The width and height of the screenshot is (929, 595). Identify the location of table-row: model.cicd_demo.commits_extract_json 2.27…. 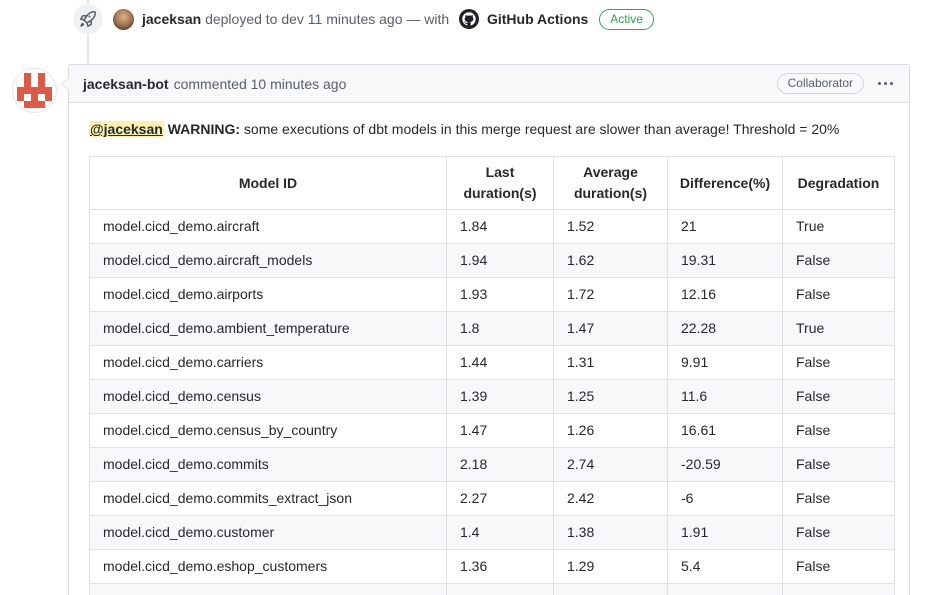
(492, 498).